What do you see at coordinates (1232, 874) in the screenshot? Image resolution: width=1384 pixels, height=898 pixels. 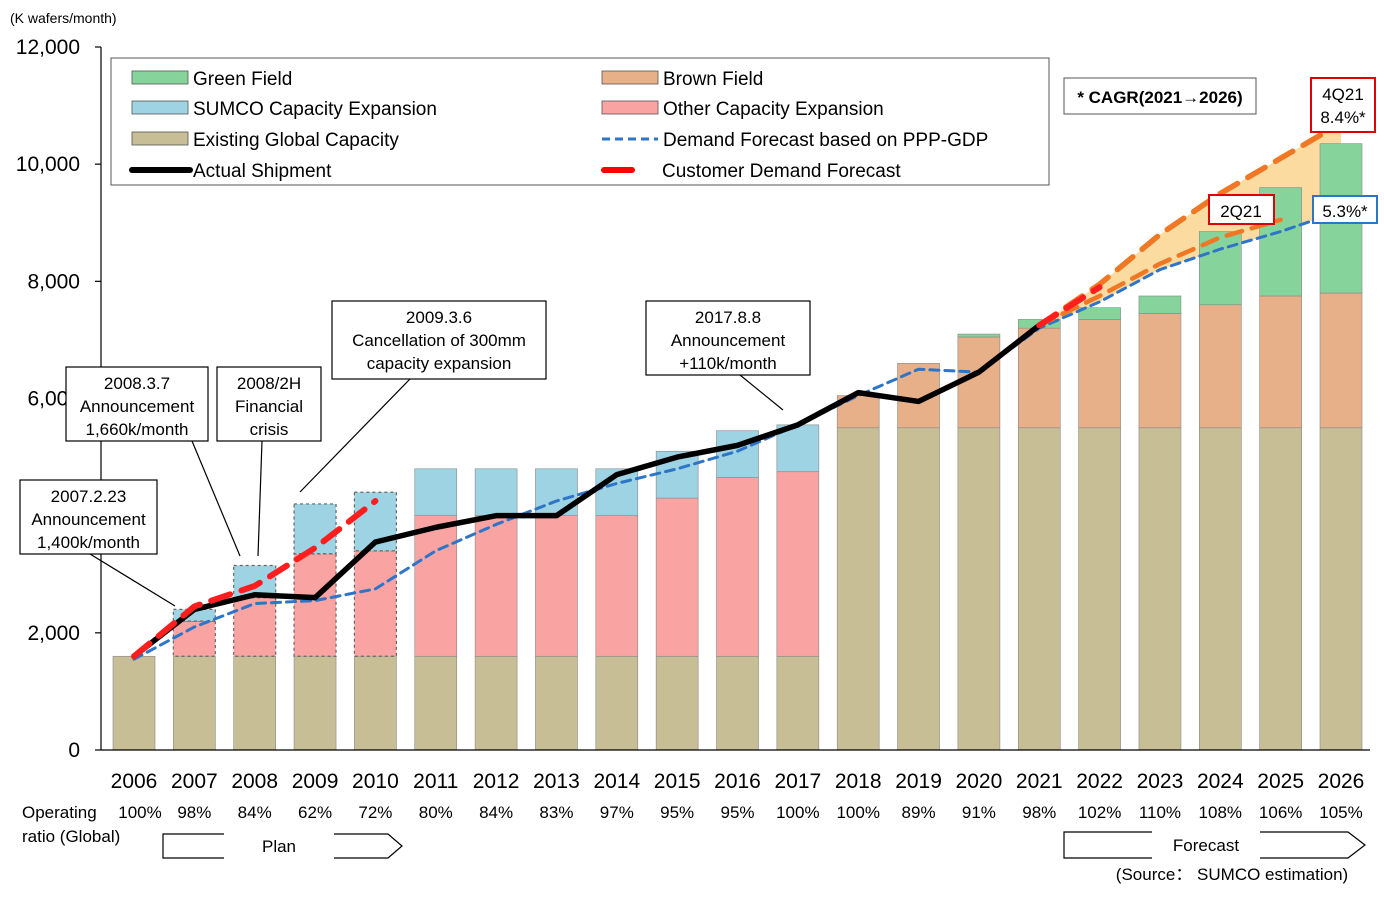 I see `source-note: (Source： SUMCO estimation)` at bounding box center [1232, 874].